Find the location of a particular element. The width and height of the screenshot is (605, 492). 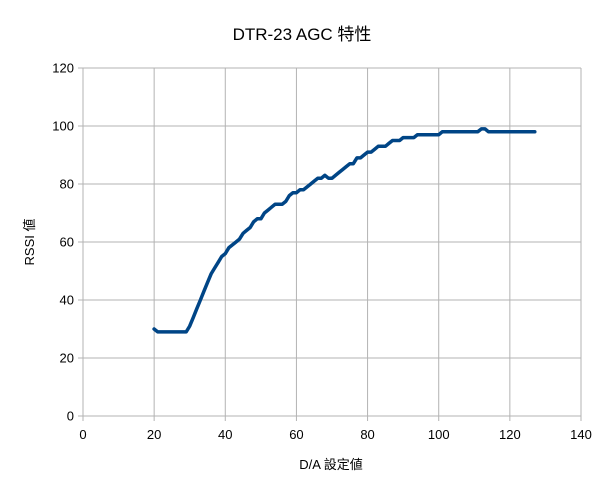

y-tick-label: 120 is located at coordinates (63, 68).